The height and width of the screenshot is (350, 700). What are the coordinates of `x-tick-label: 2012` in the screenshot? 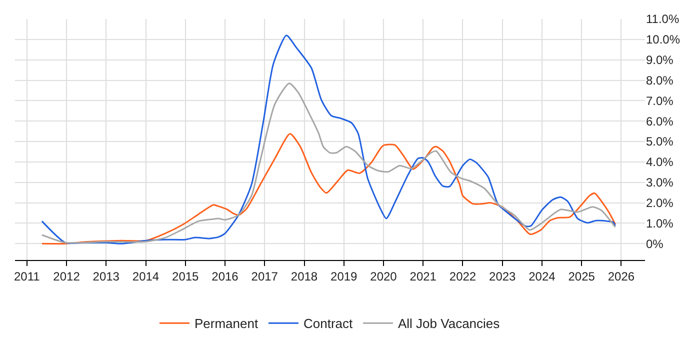 It's located at (66, 276).